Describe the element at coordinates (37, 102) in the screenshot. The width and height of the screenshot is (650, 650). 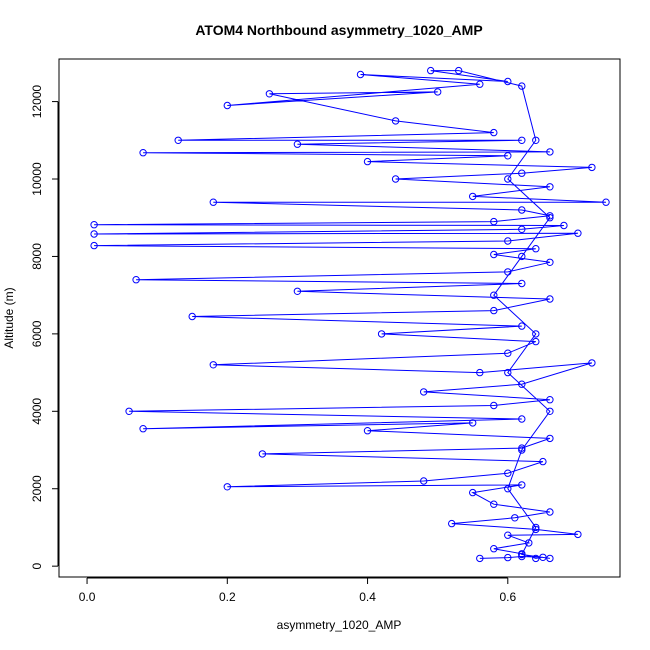
I see `y-tick-label: 12000` at that location.